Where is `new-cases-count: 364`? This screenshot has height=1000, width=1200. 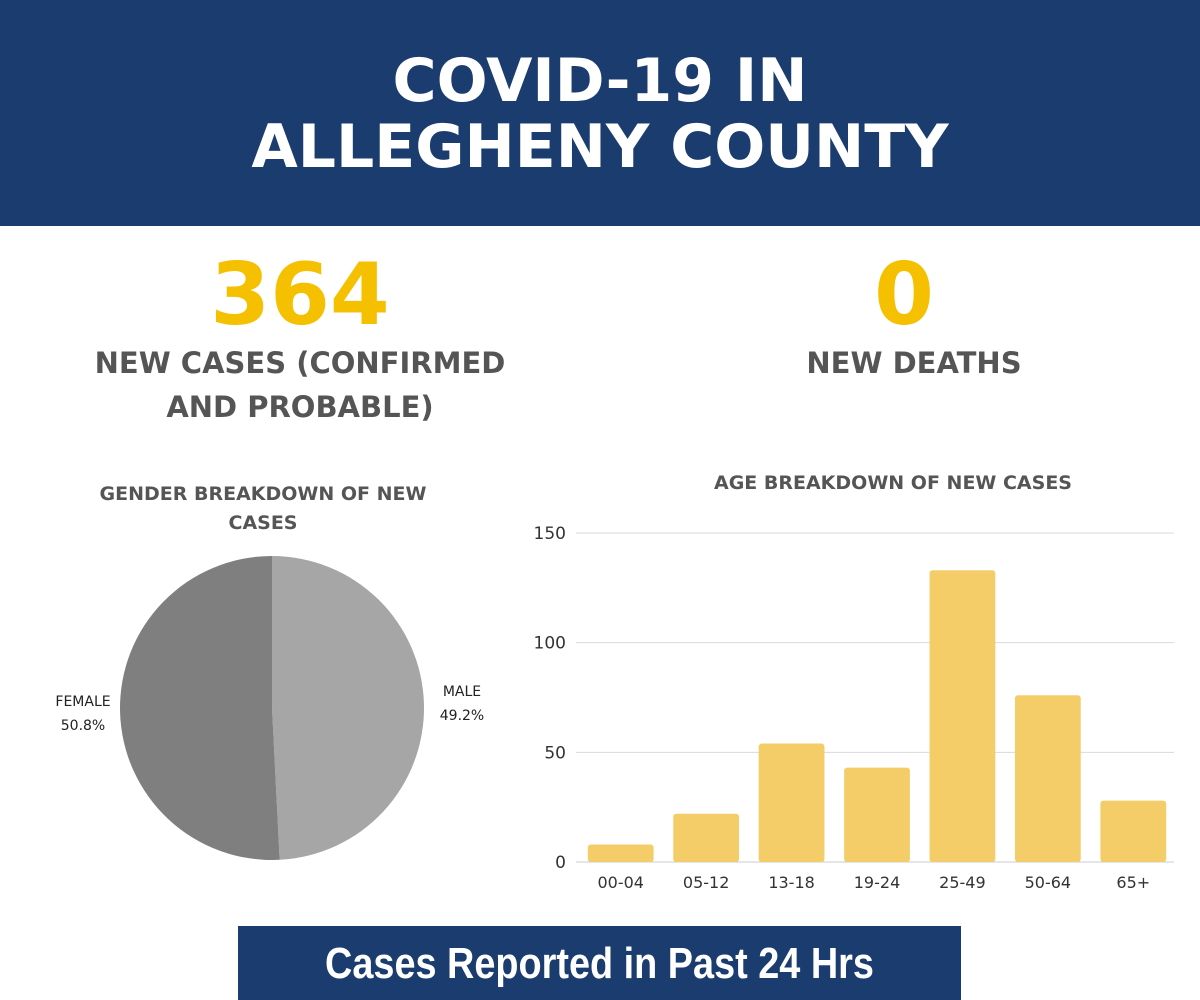
new-cases-count: 364 is located at coordinates (300, 295).